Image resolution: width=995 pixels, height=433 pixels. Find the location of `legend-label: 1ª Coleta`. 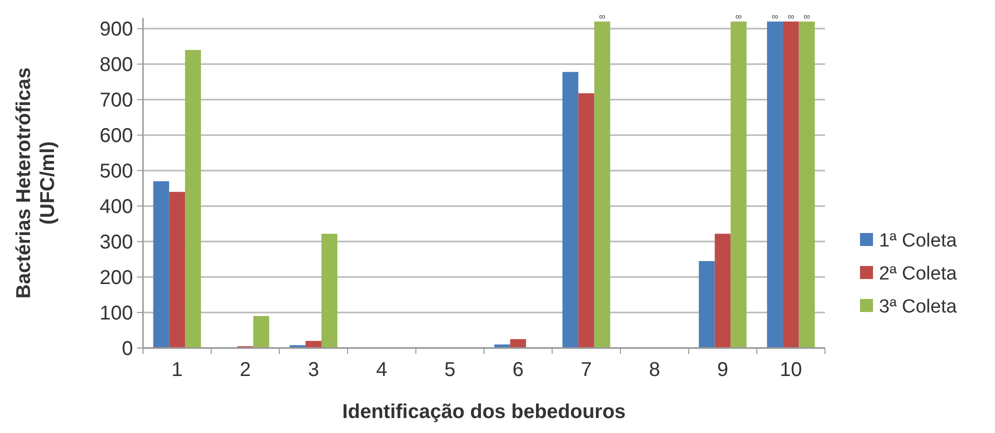

legend-label: 1ª Coleta is located at coordinates (918, 241).